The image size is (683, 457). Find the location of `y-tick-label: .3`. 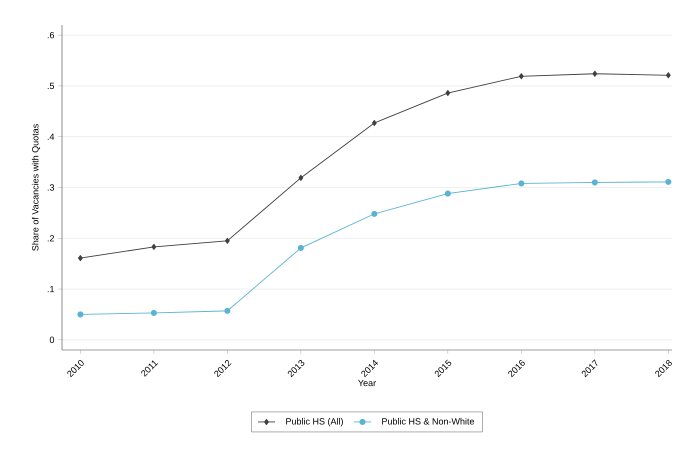

y-tick-label: .3 is located at coordinates (51, 187).